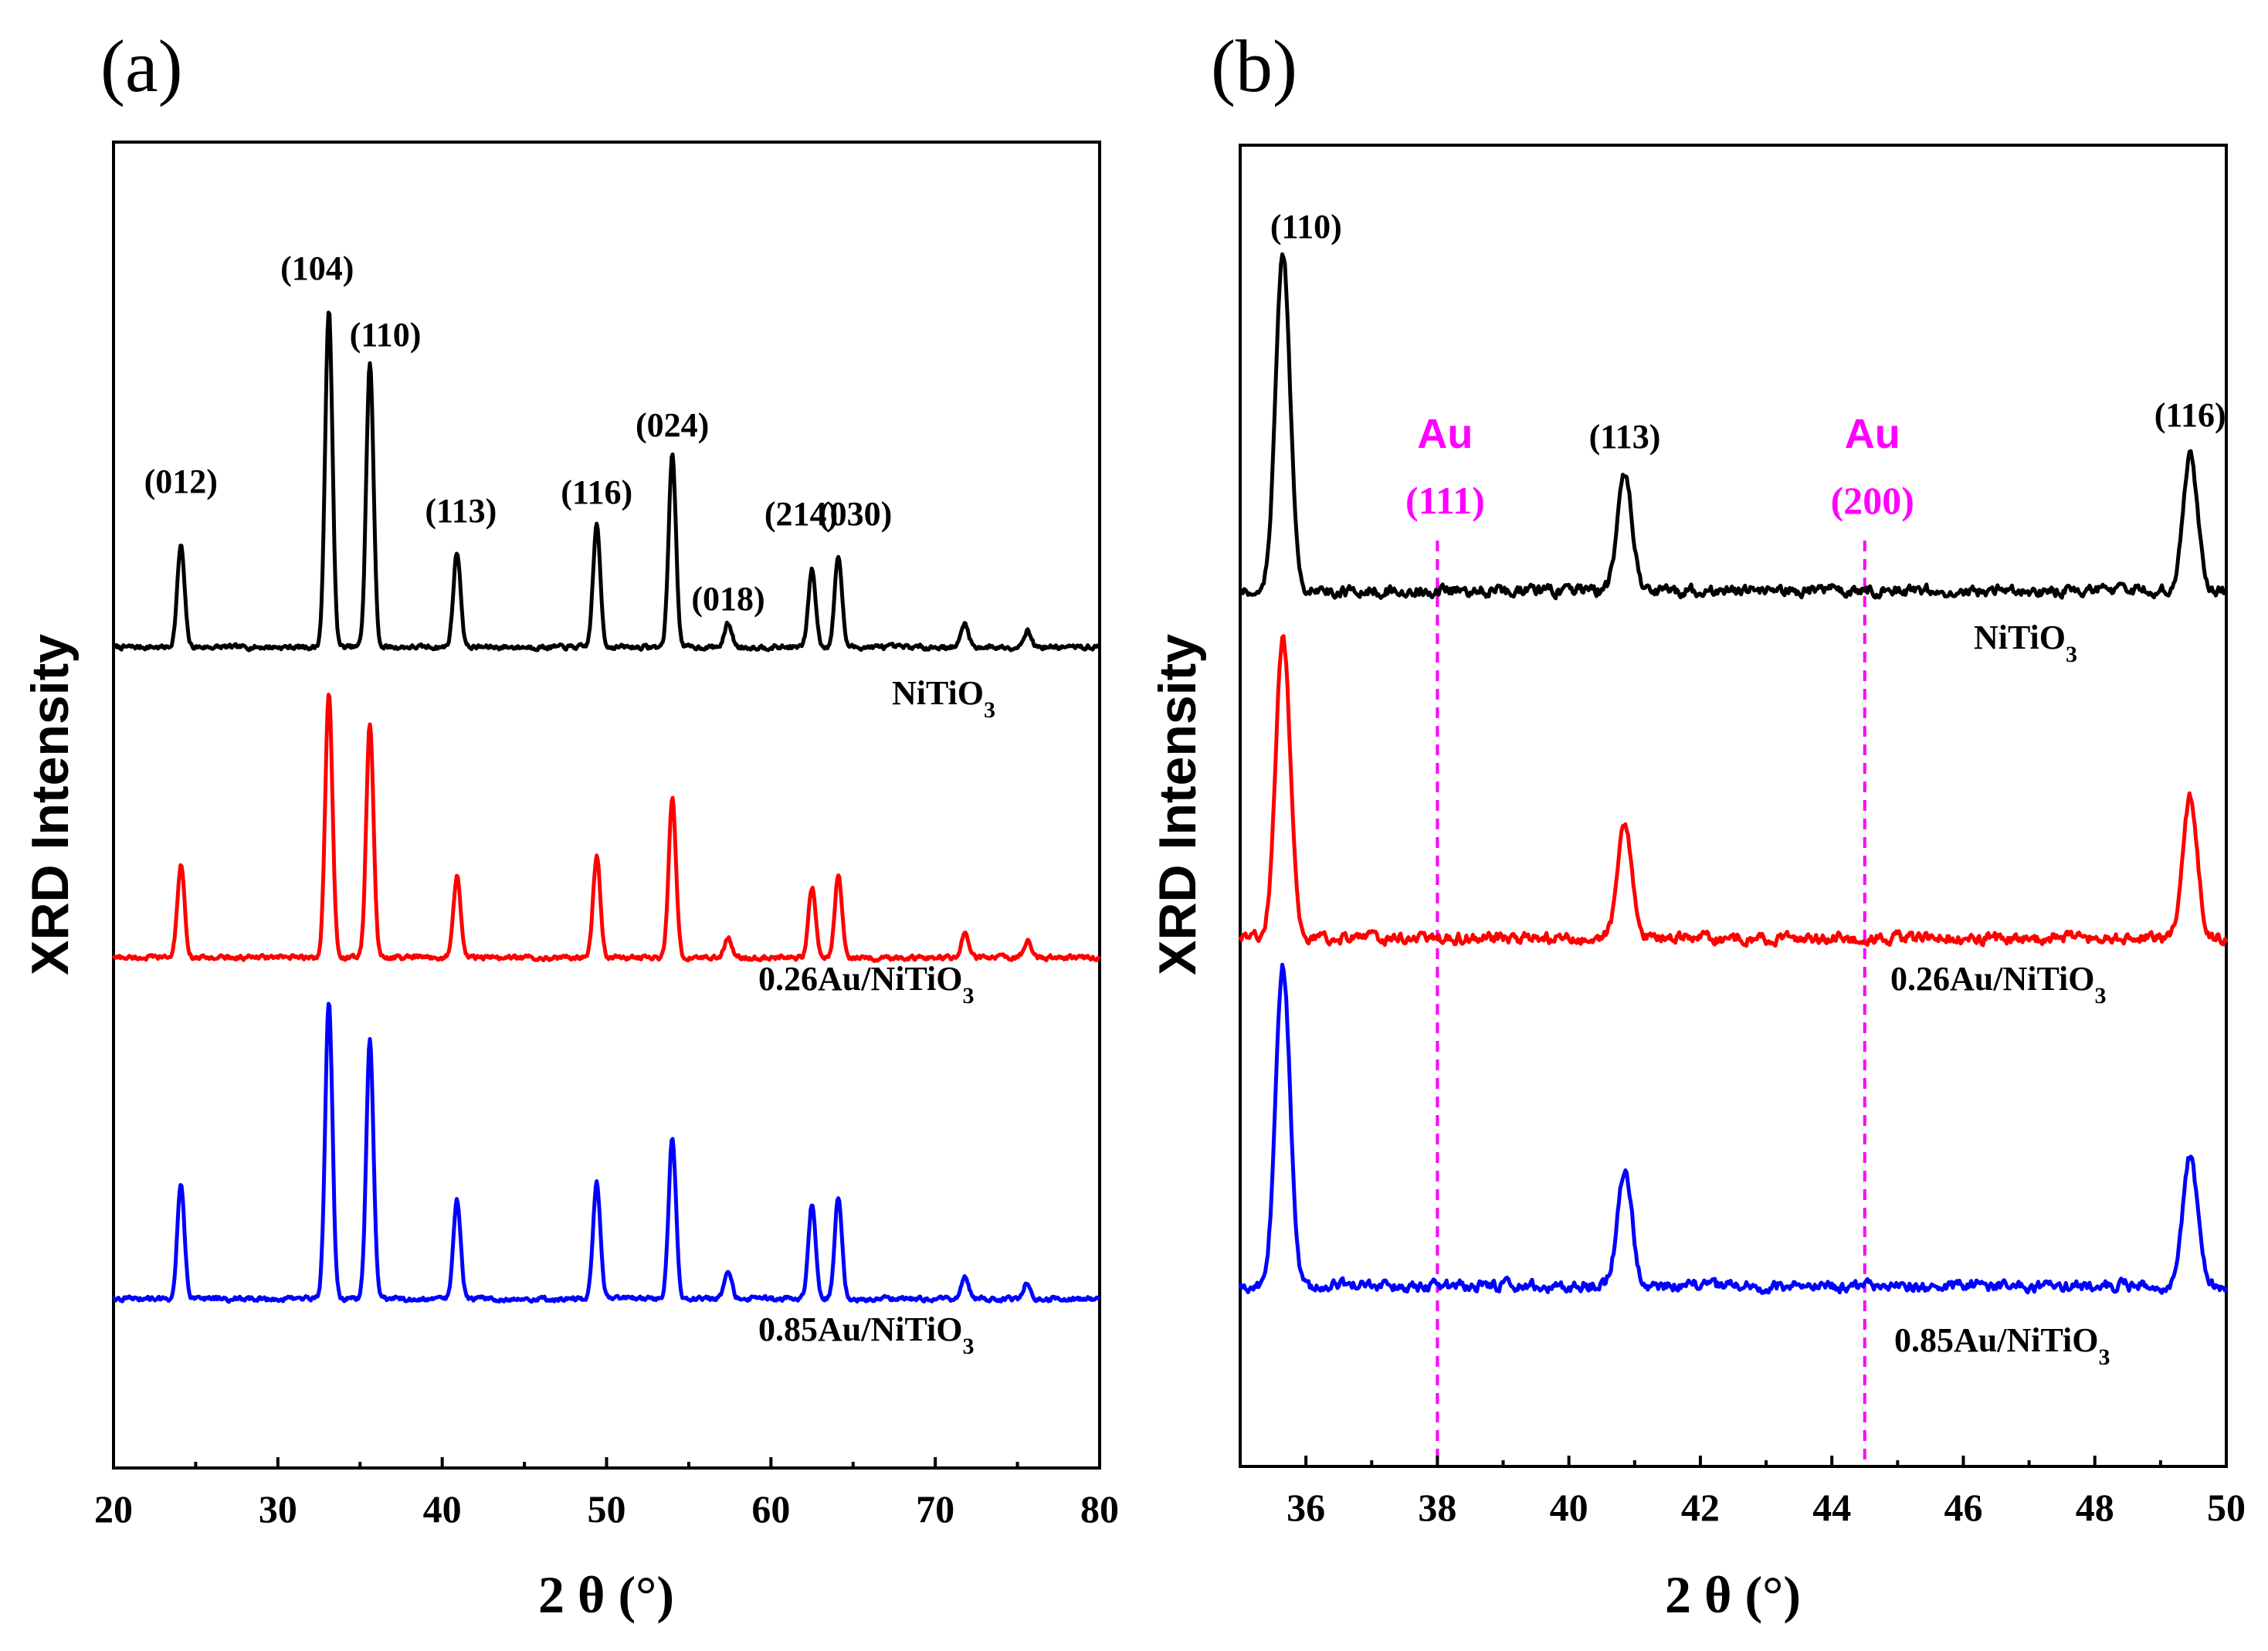  What do you see at coordinates (1099, 1509) in the screenshot?
I see `x-tick-label: 80` at bounding box center [1099, 1509].